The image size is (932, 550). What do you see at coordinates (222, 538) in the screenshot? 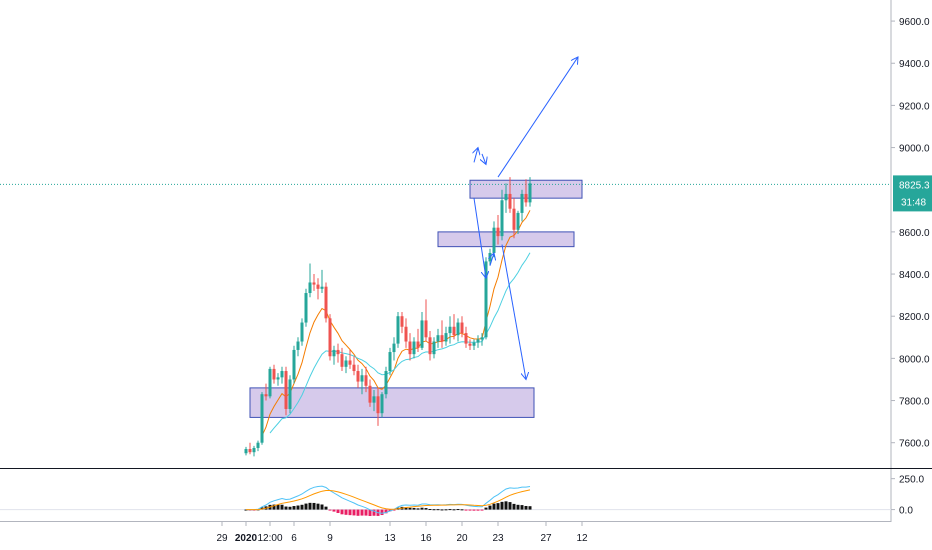
I see `time-tick-label: 29` at bounding box center [222, 538].